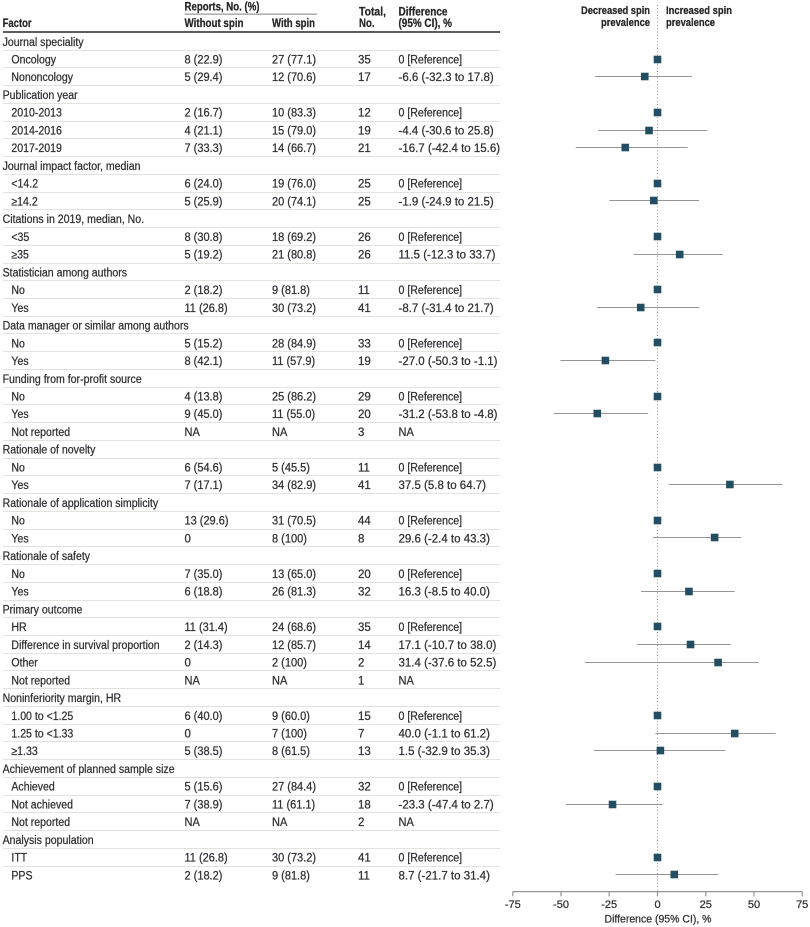 Image resolution: width=810 pixels, height=927 pixels. Describe the element at coordinates (207, 522) in the screenshot. I see `svg-text: 13 (29.6)` at that location.